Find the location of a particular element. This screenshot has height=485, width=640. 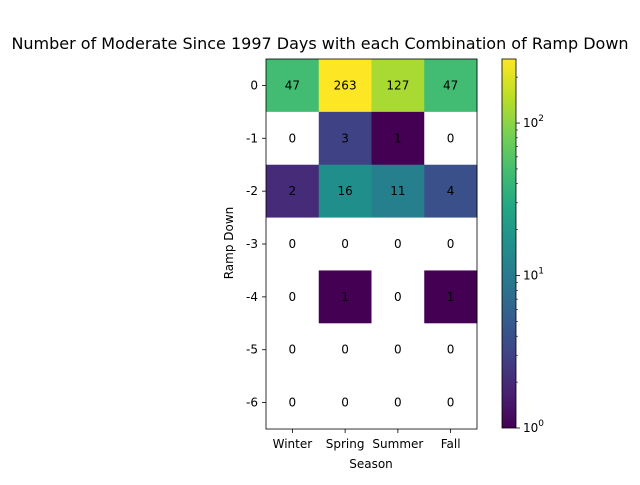

y-tick-label: 0 is located at coordinates (254, 85).